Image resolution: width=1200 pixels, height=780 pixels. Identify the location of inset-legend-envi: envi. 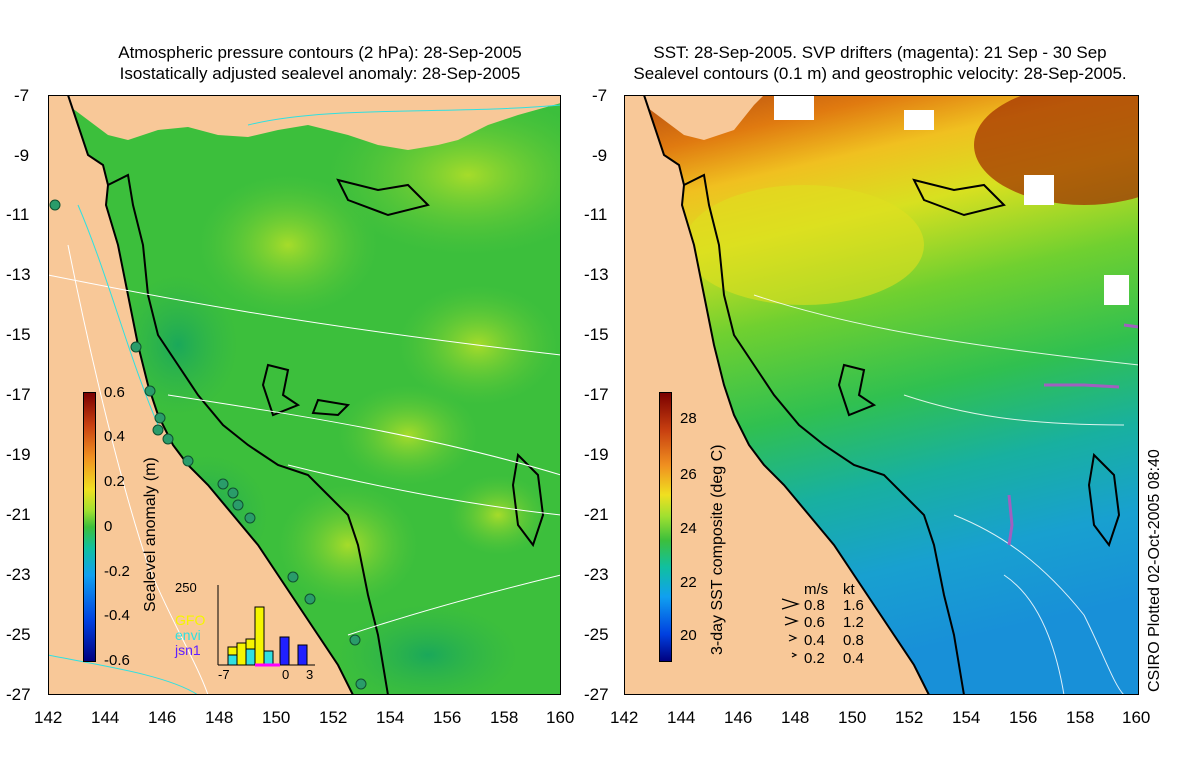
(188, 635).